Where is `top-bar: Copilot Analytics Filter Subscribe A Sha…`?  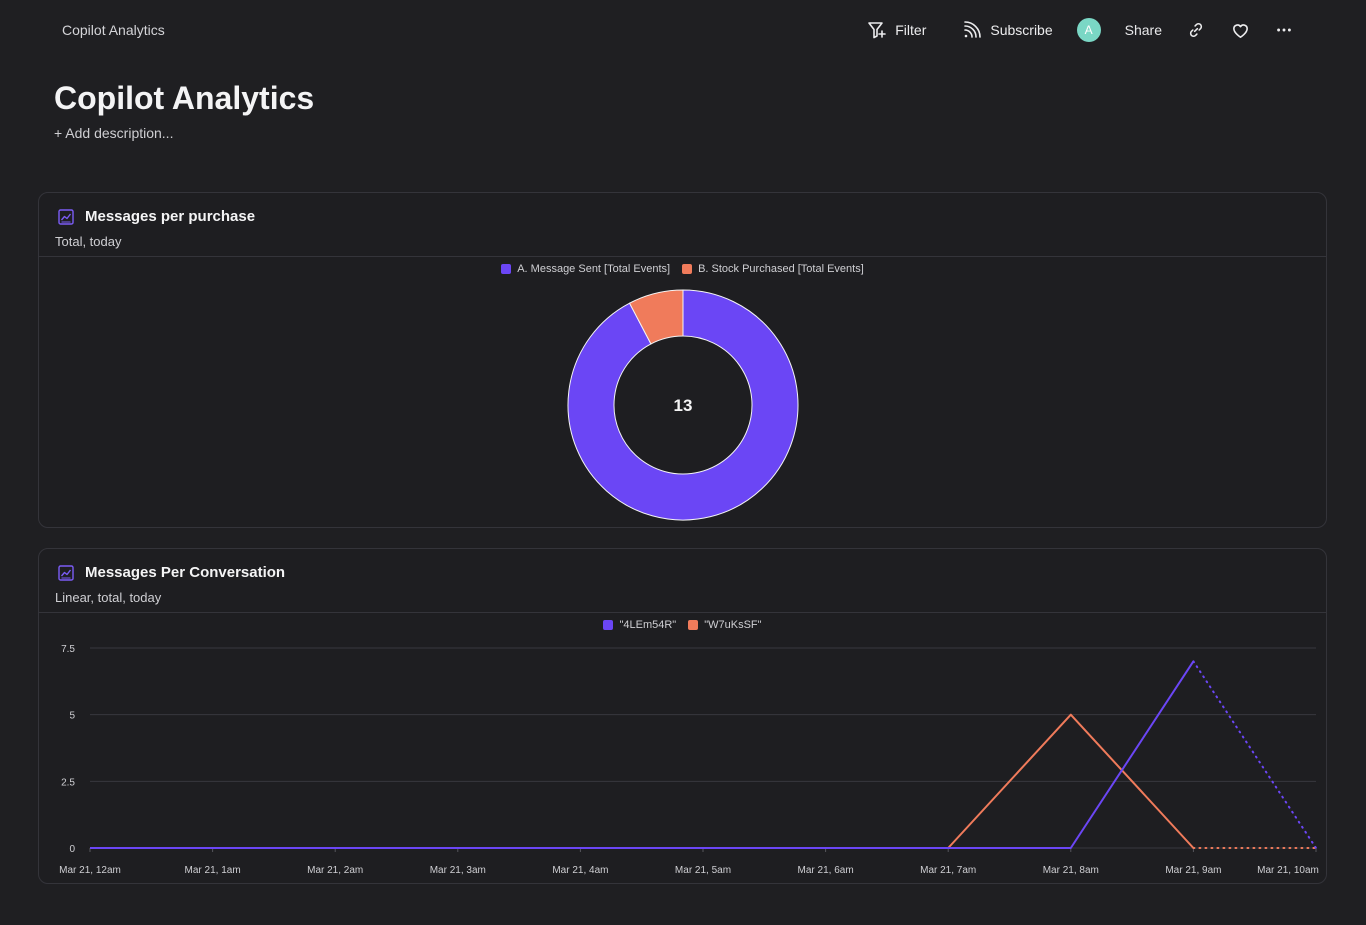 top-bar: Copilot Analytics Filter Subscribe A Sha… is located at coordinates (683, 30).